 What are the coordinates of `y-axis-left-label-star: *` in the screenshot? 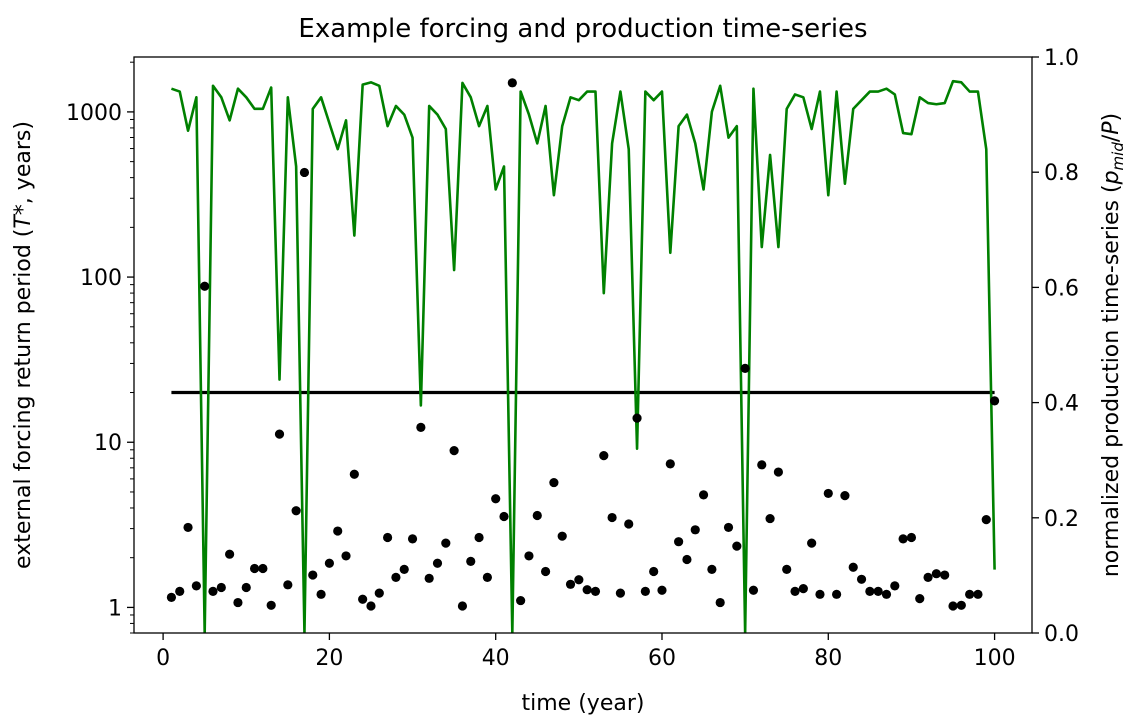 It's located at (23, 209).